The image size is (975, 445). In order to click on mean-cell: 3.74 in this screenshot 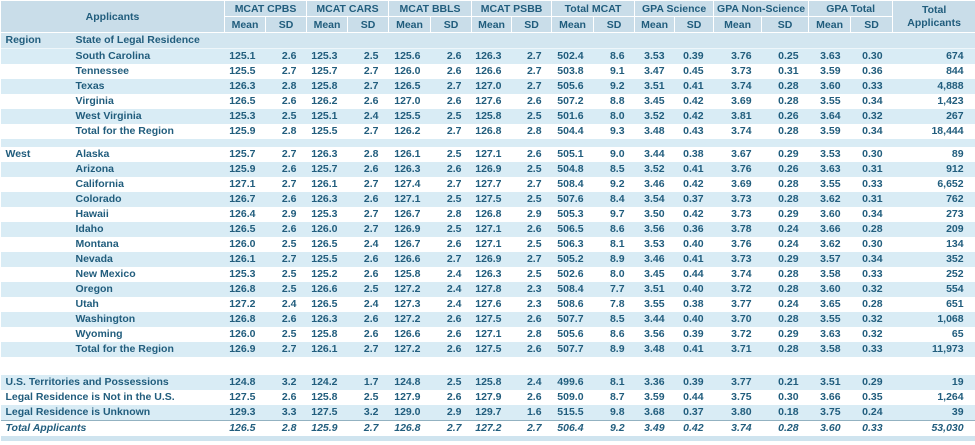, I will do `click(737, 428)`.